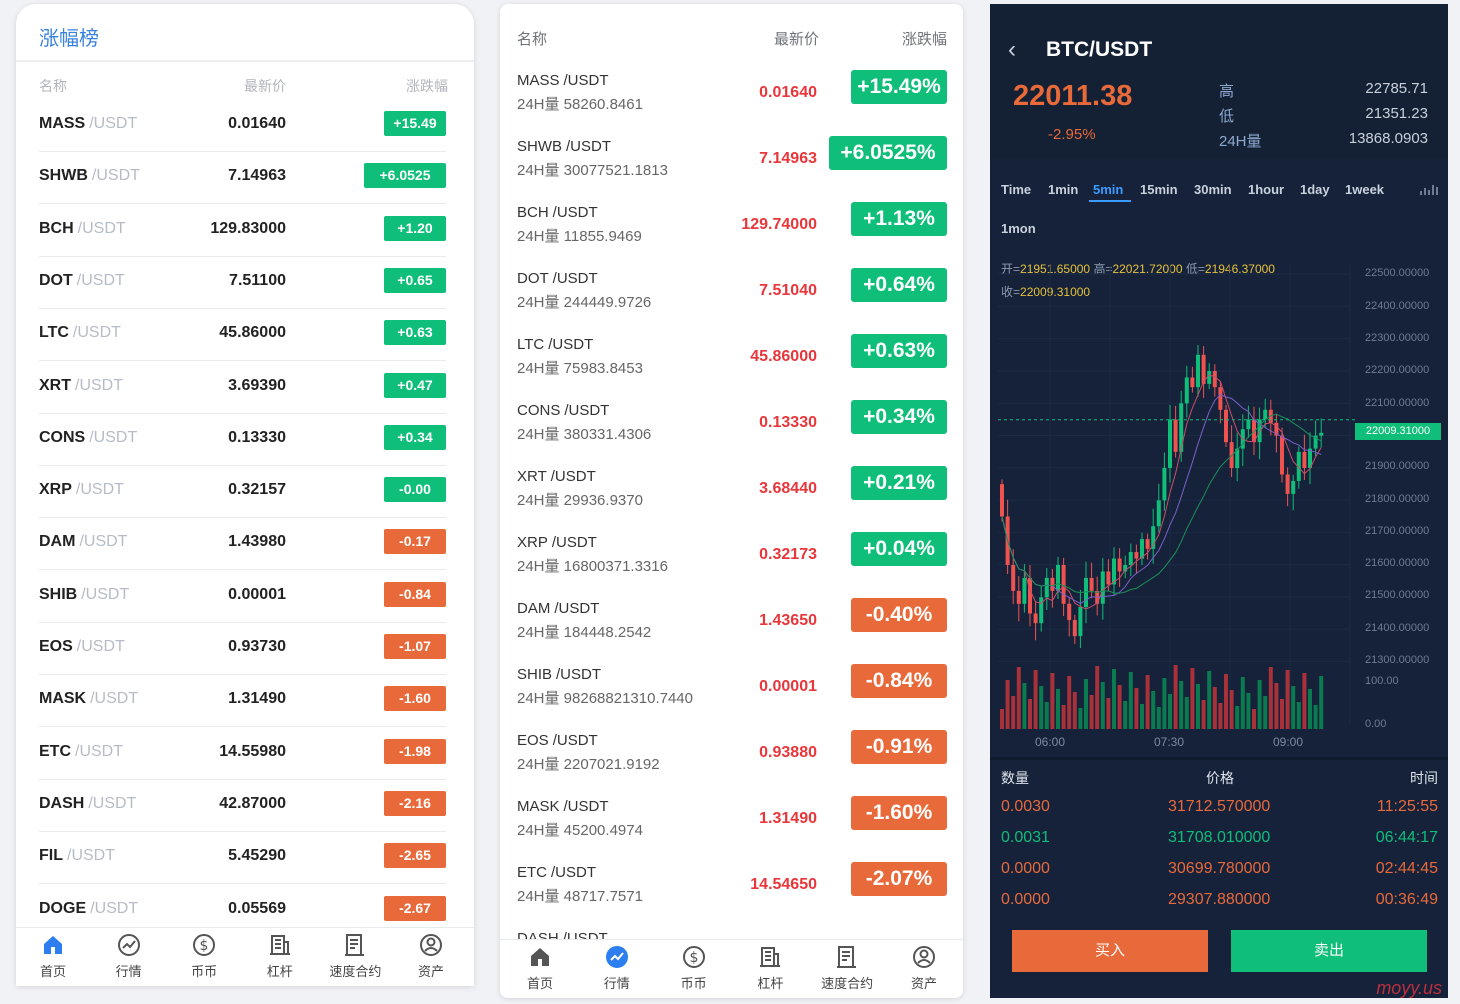 This screenshot has height=1004, width=1460. Describe the element at coordinates (788, 686) in the screenshot. I see `last-price: 0.00001` at that location.